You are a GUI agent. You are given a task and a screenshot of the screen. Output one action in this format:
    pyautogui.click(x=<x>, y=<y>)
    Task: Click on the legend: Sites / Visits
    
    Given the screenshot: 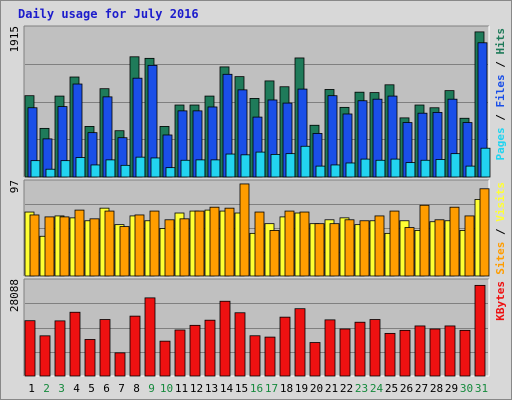 What is the action you would take?
    pyautogui.click(x=500, y=228)
    